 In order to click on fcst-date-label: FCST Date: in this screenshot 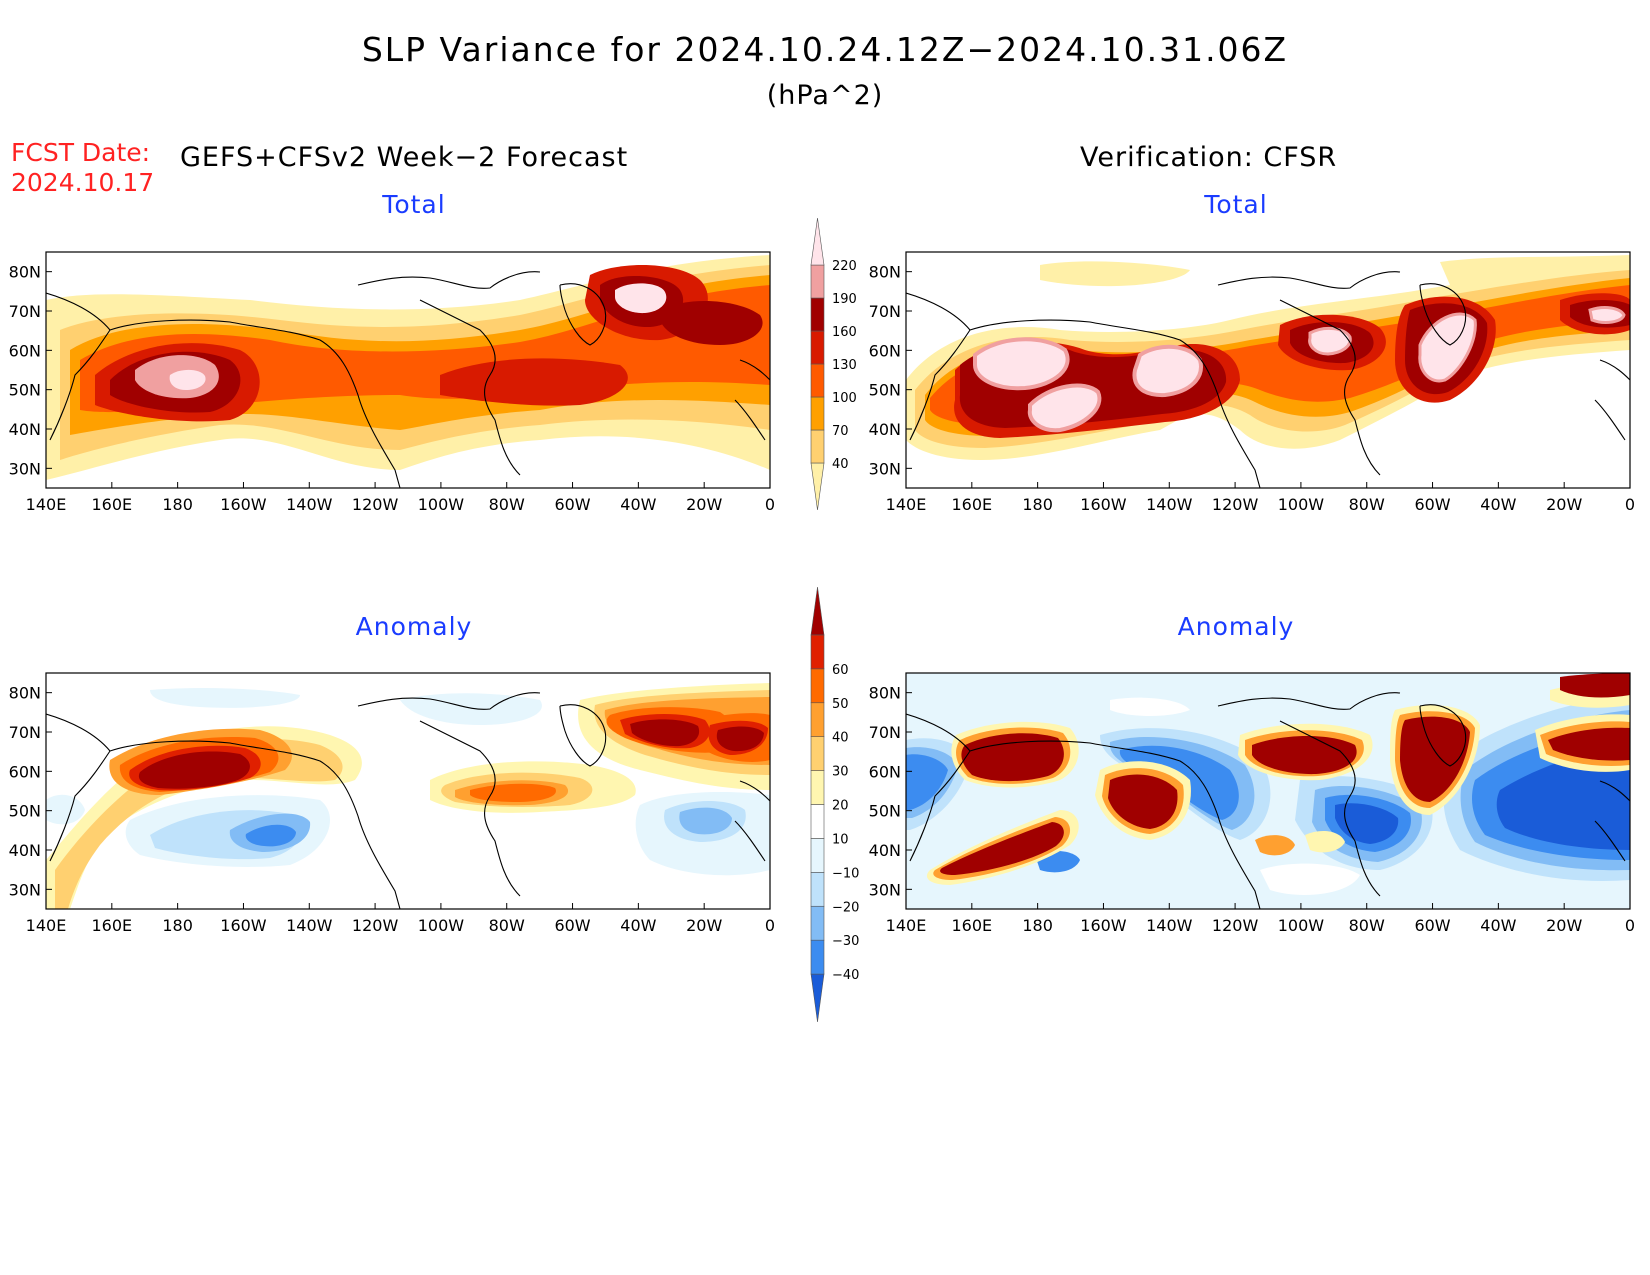, I will do `click(81, 152)`.